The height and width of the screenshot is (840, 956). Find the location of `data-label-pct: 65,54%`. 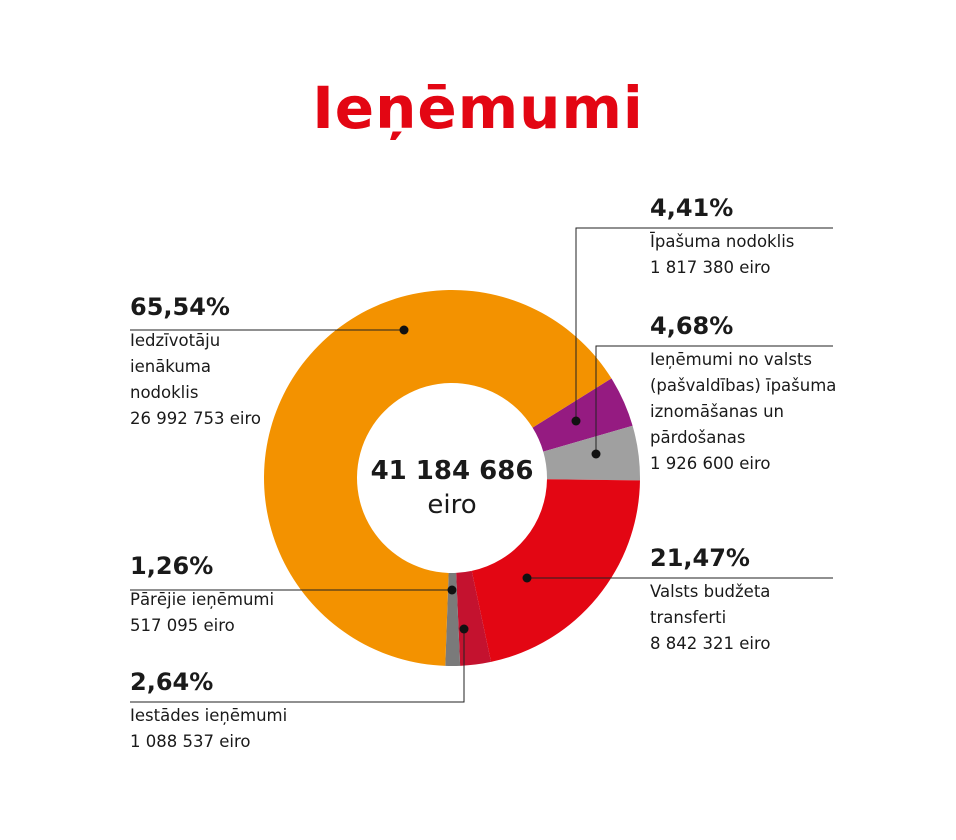

data-label-pct: 65,54% is located at coordinates (180, 307).